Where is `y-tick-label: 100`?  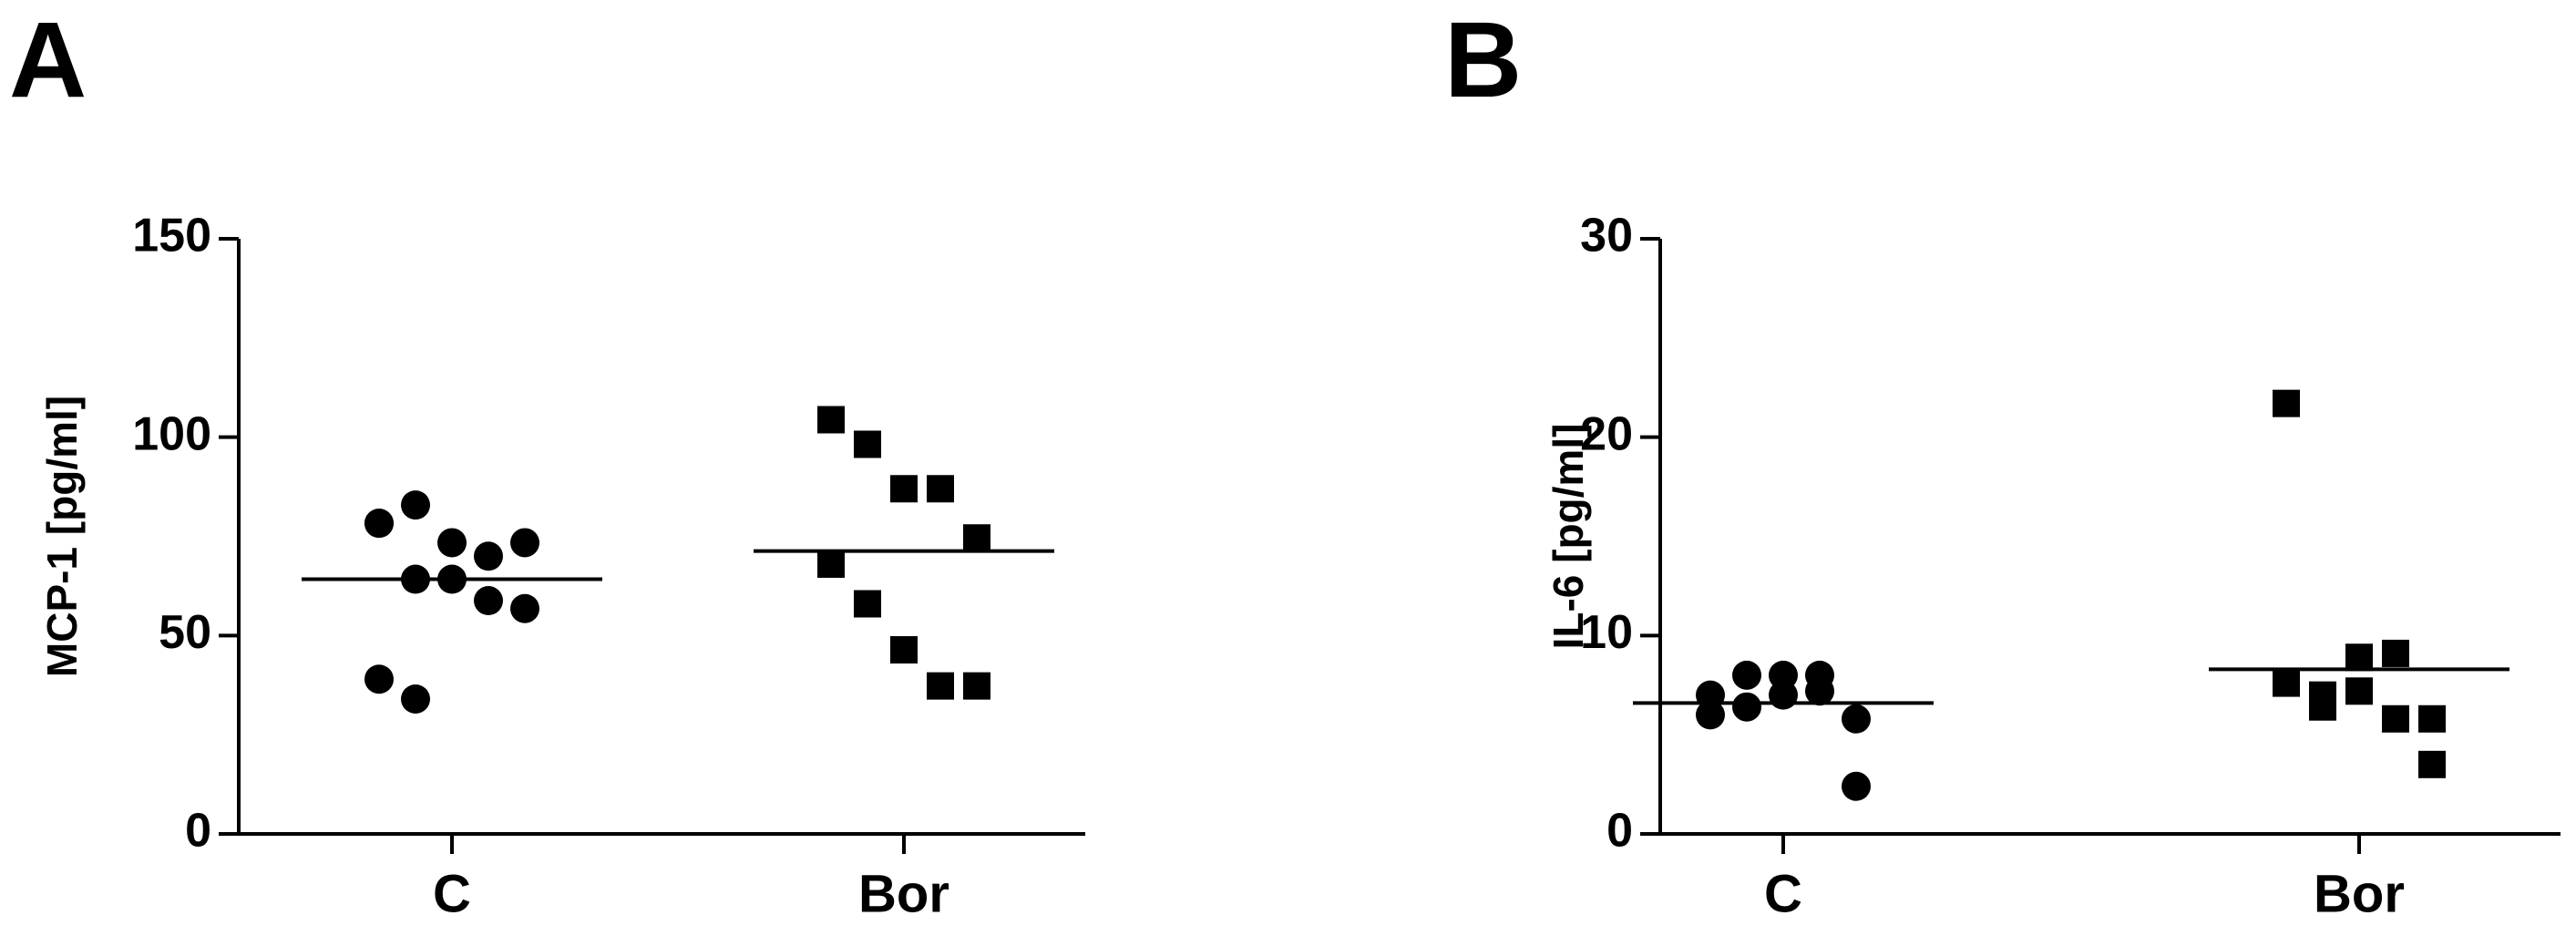 y-tick-label: 100 is located at coordinates (171, 433).